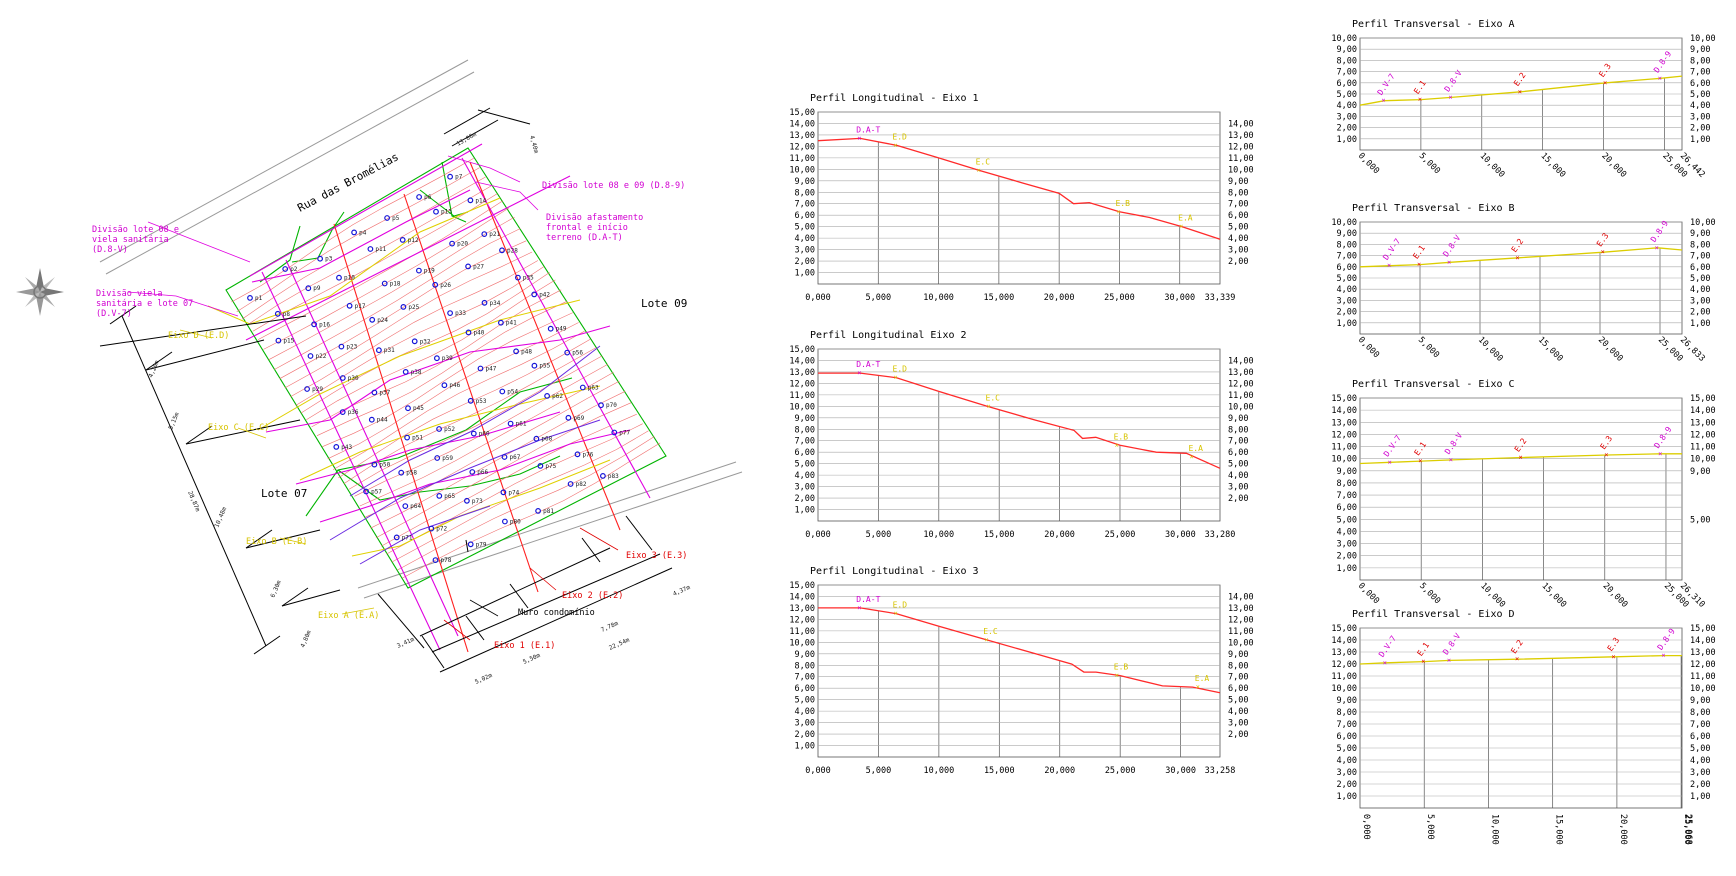 The height and width of the screenshot is (876, 1736). Describe the element at coordinates (532, 659) in the screenshot. I see `dim-bottom-3: 5,50m` at that location.